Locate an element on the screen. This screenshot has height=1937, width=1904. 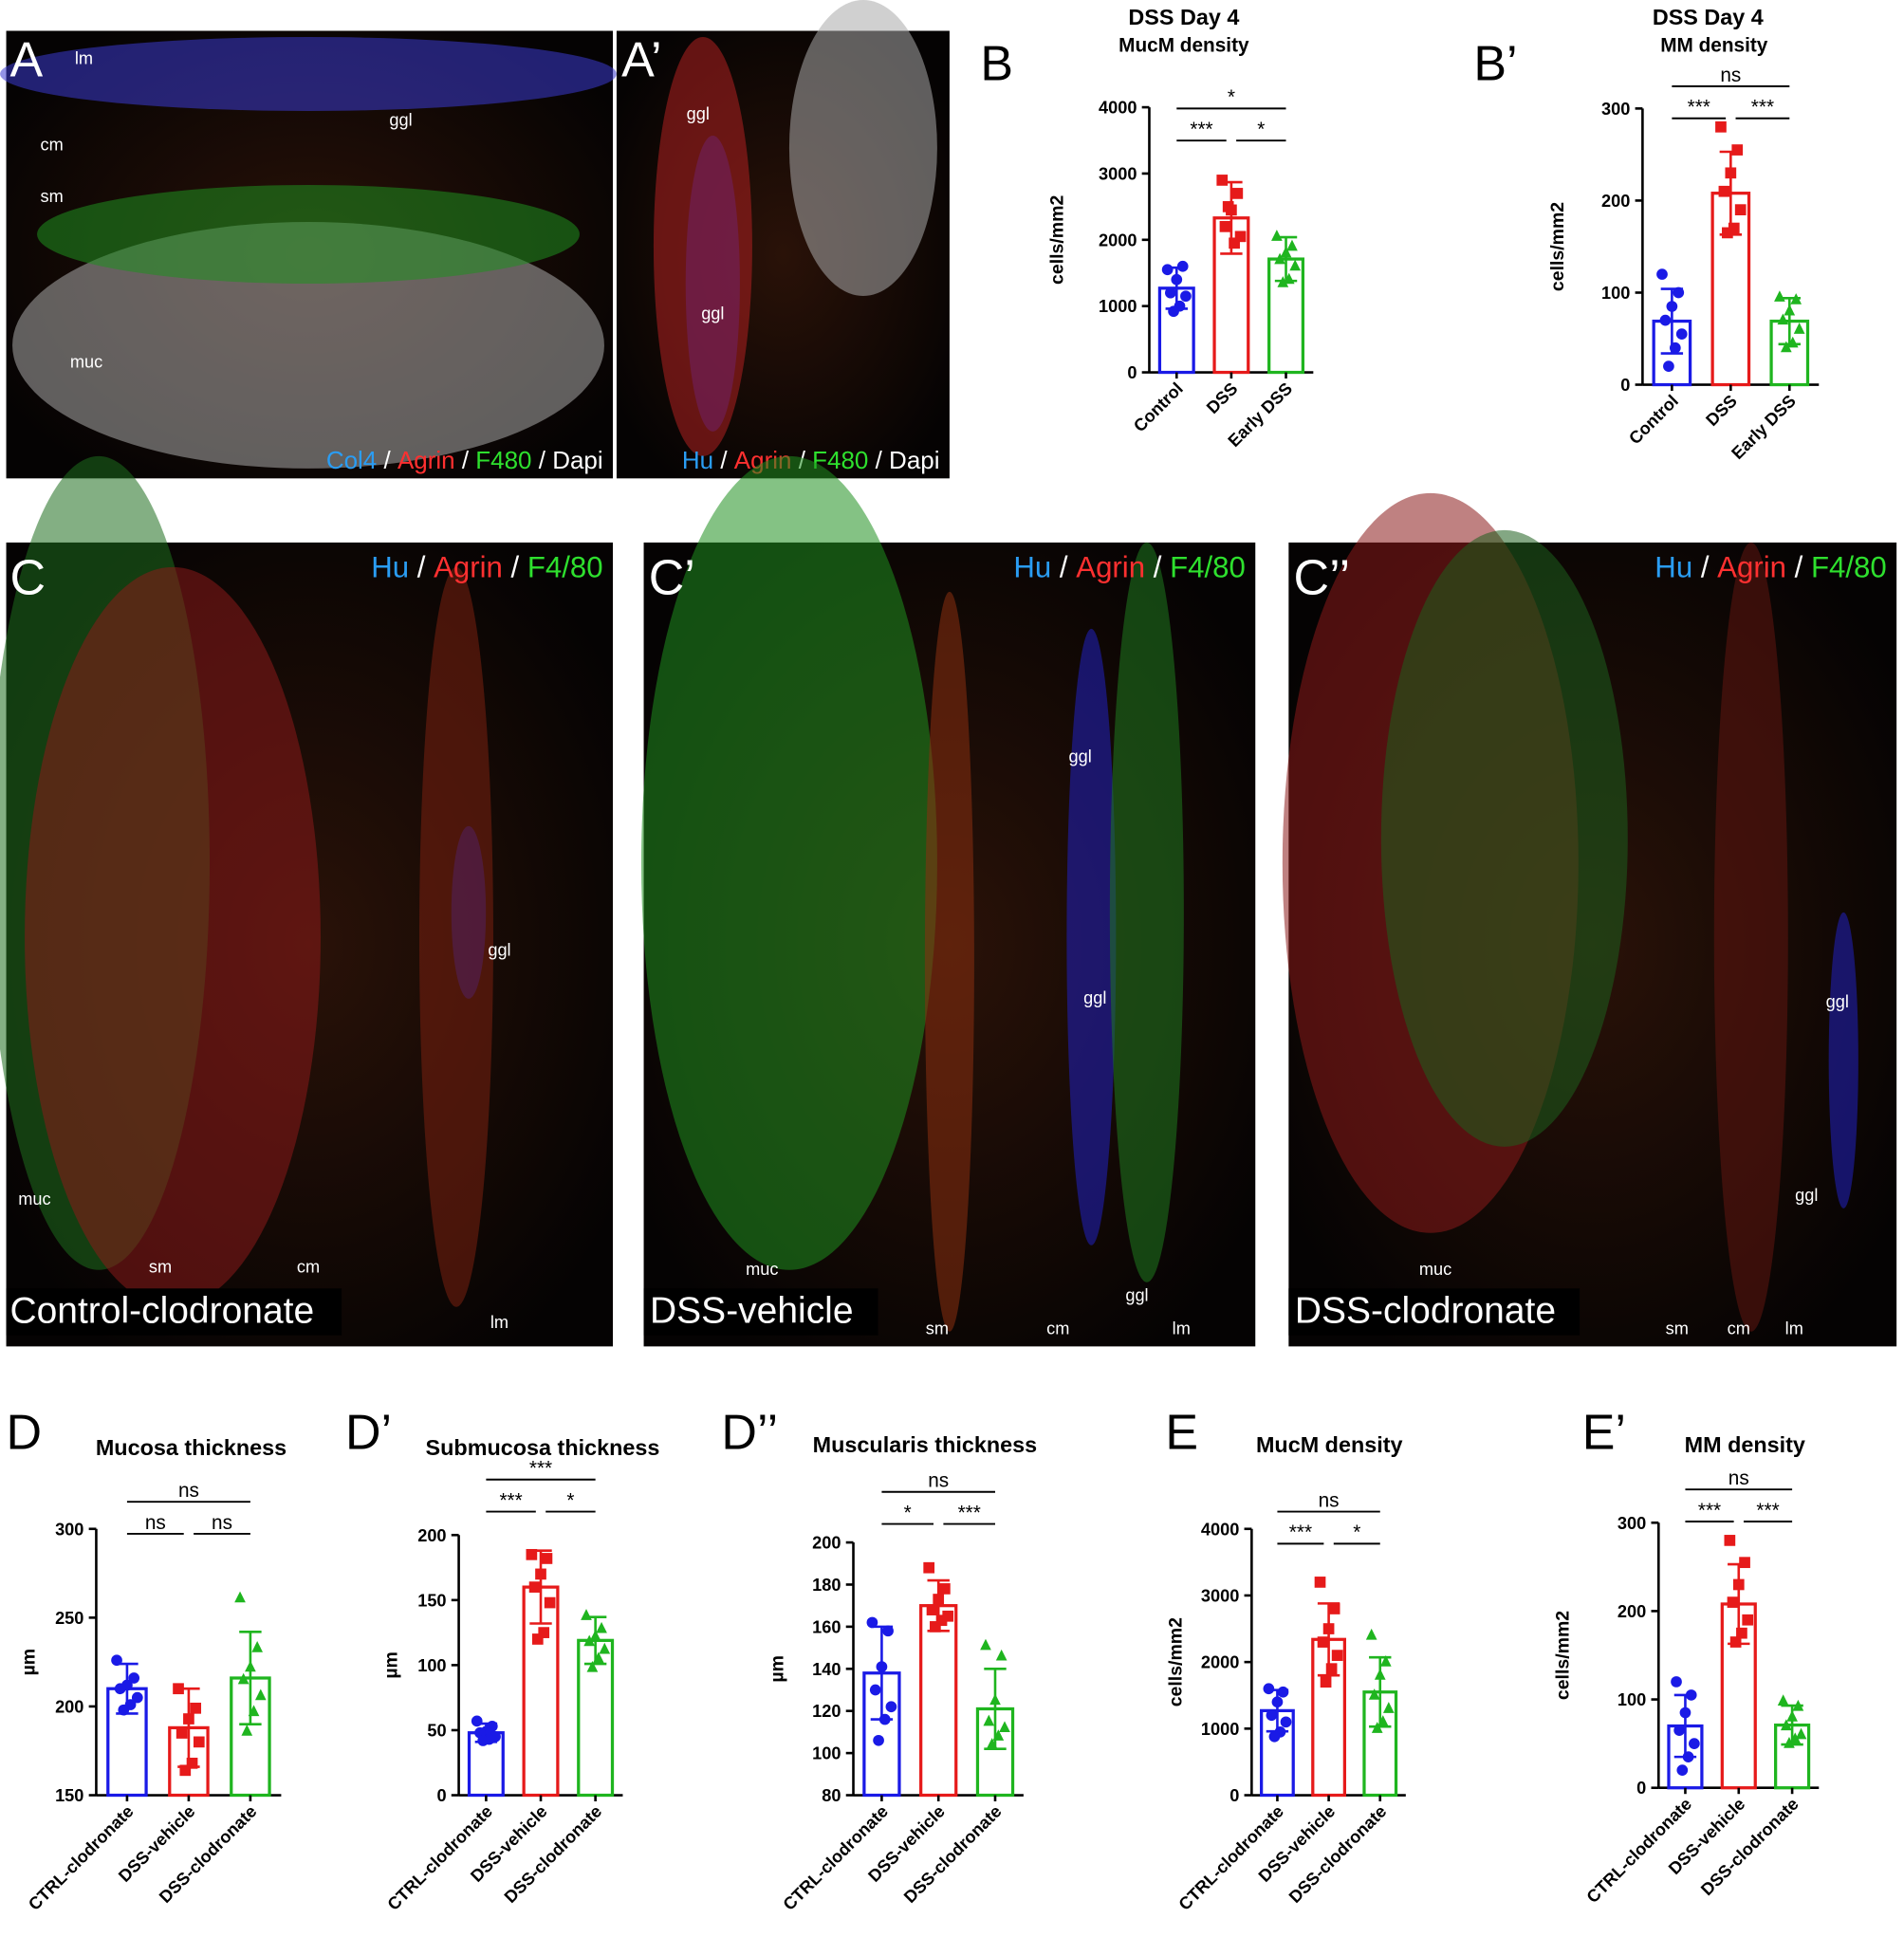
x-tick-label: DSS is located at coordinates (1721, 410).